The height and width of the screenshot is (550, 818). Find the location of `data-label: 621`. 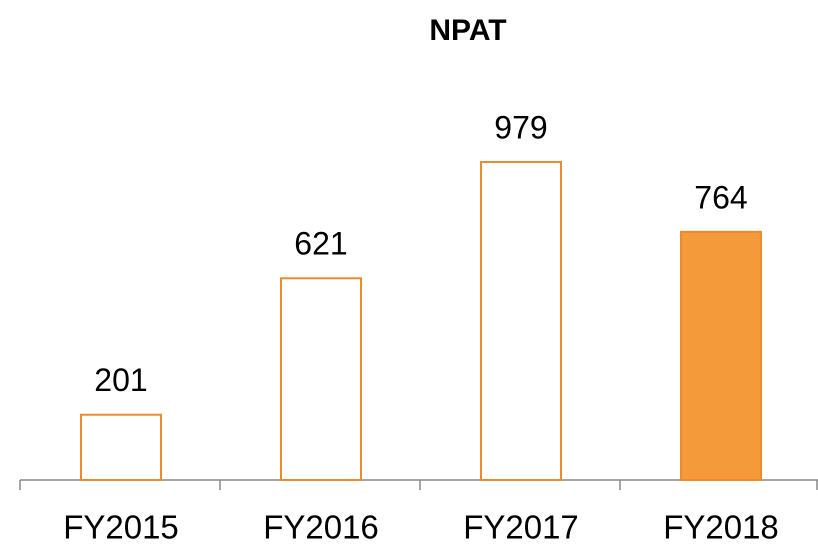

data-label: 621 is located at coordinates (320, 244).